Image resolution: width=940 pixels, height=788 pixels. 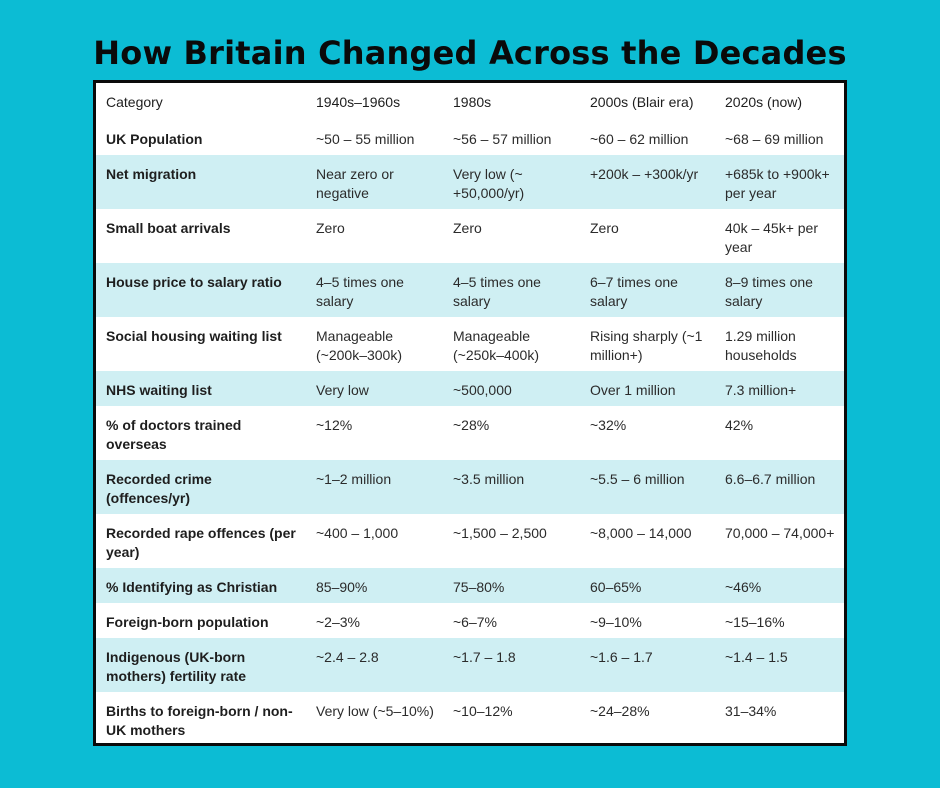 I want to click on table-cell: ~9–10%, so click(x=616, y=622).